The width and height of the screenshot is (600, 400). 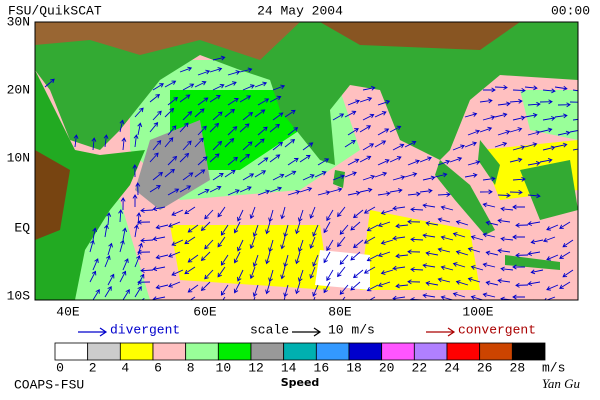 I want to click on colorbar-label: 10, so click(x=224, y=367).